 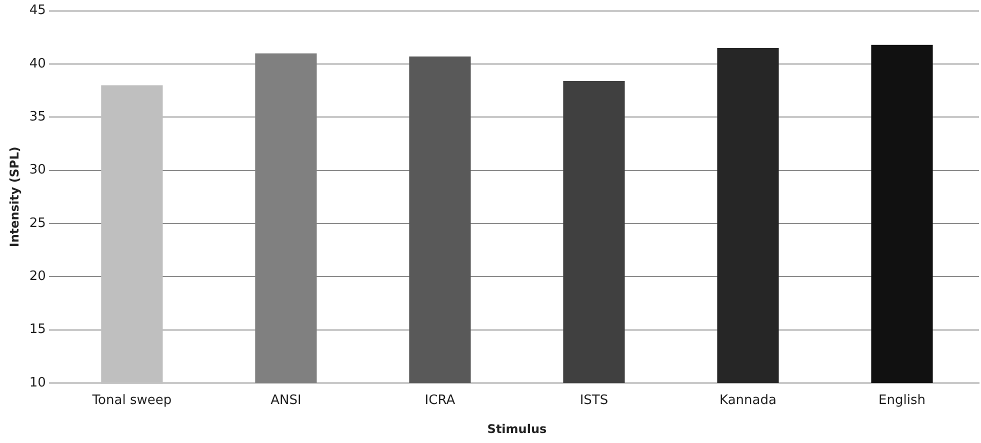 I want to click on y-tick-label: 10, so click(x=37, y=382).